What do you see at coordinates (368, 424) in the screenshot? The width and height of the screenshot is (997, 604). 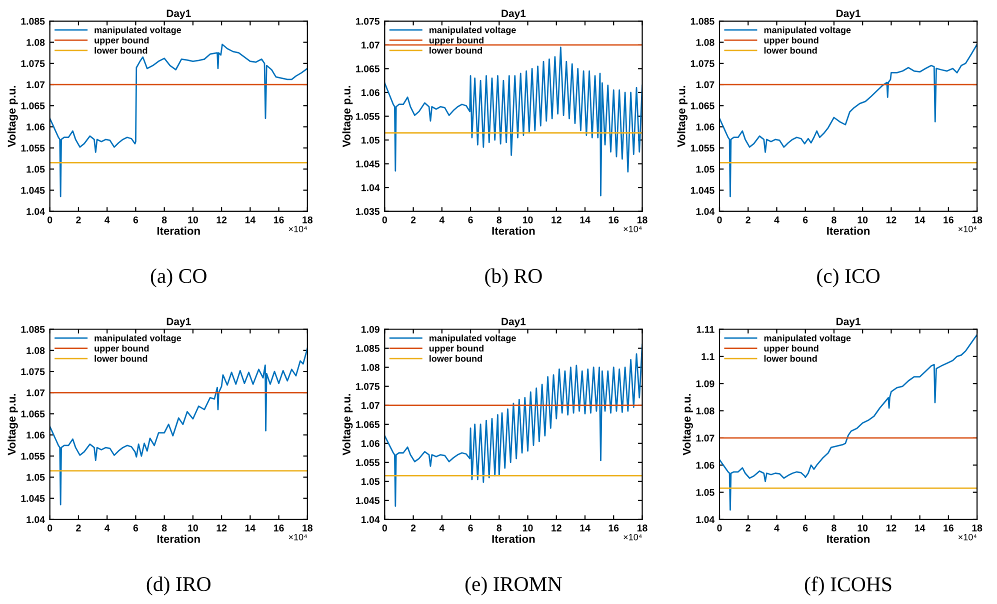 I see `y-tick-label: 1.065` at bounding box center [368, 424].